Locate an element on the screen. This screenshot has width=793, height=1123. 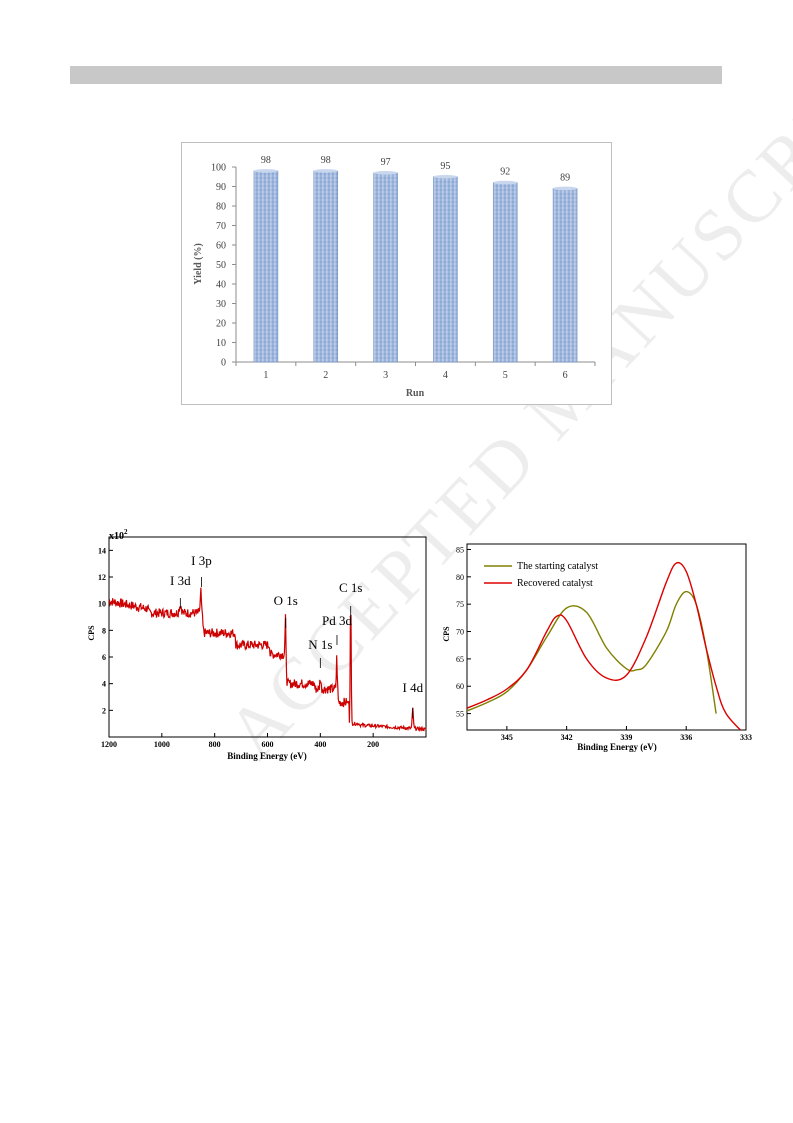
bar-y-tick-label: 80 is located at coordinates (221, 207).